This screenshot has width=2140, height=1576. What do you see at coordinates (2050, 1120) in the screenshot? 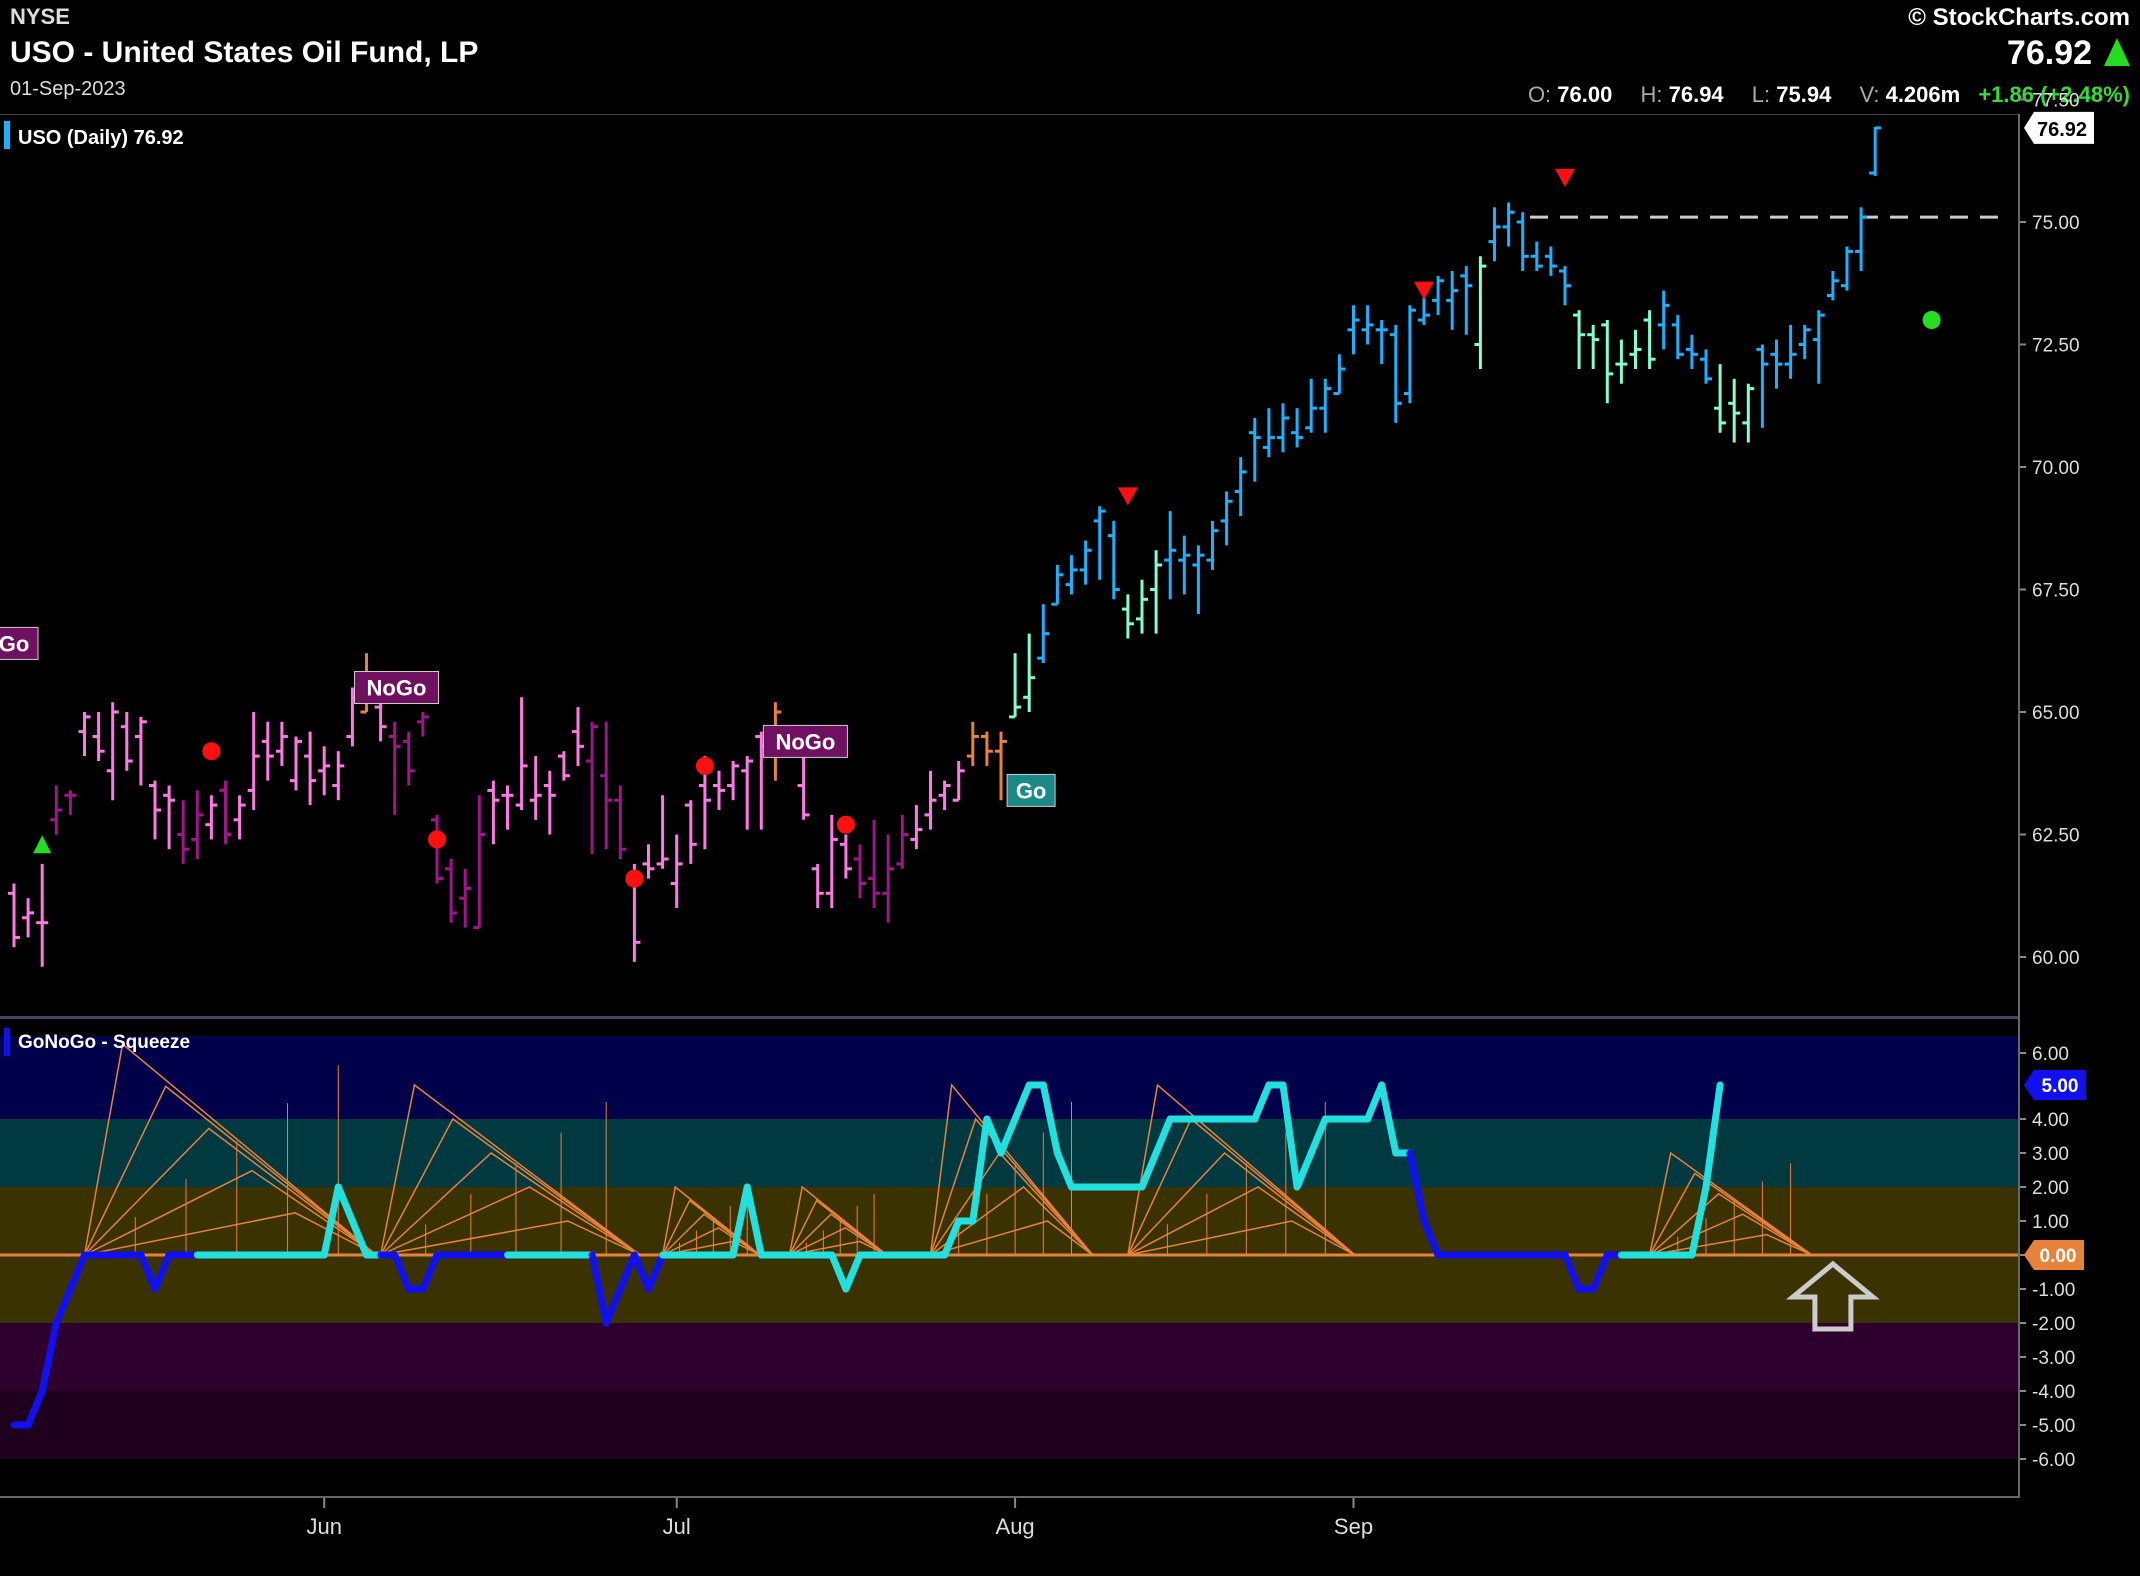
I see `squeeze-axis-label: 4.00` at bounding box center [2050, 1120].